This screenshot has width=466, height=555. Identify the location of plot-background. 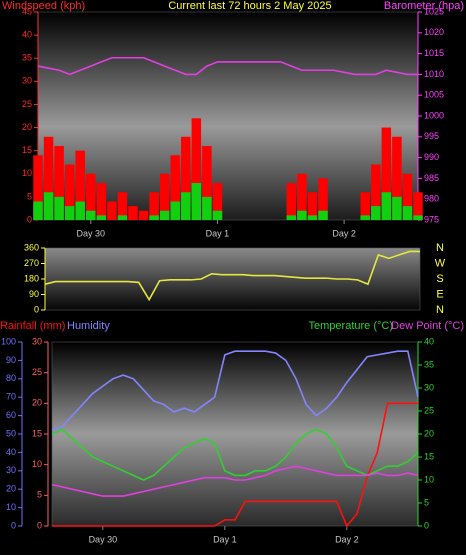
(232, 279).